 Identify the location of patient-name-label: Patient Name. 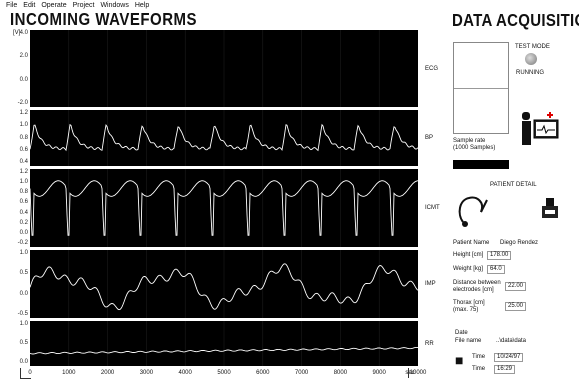
(471, 243).